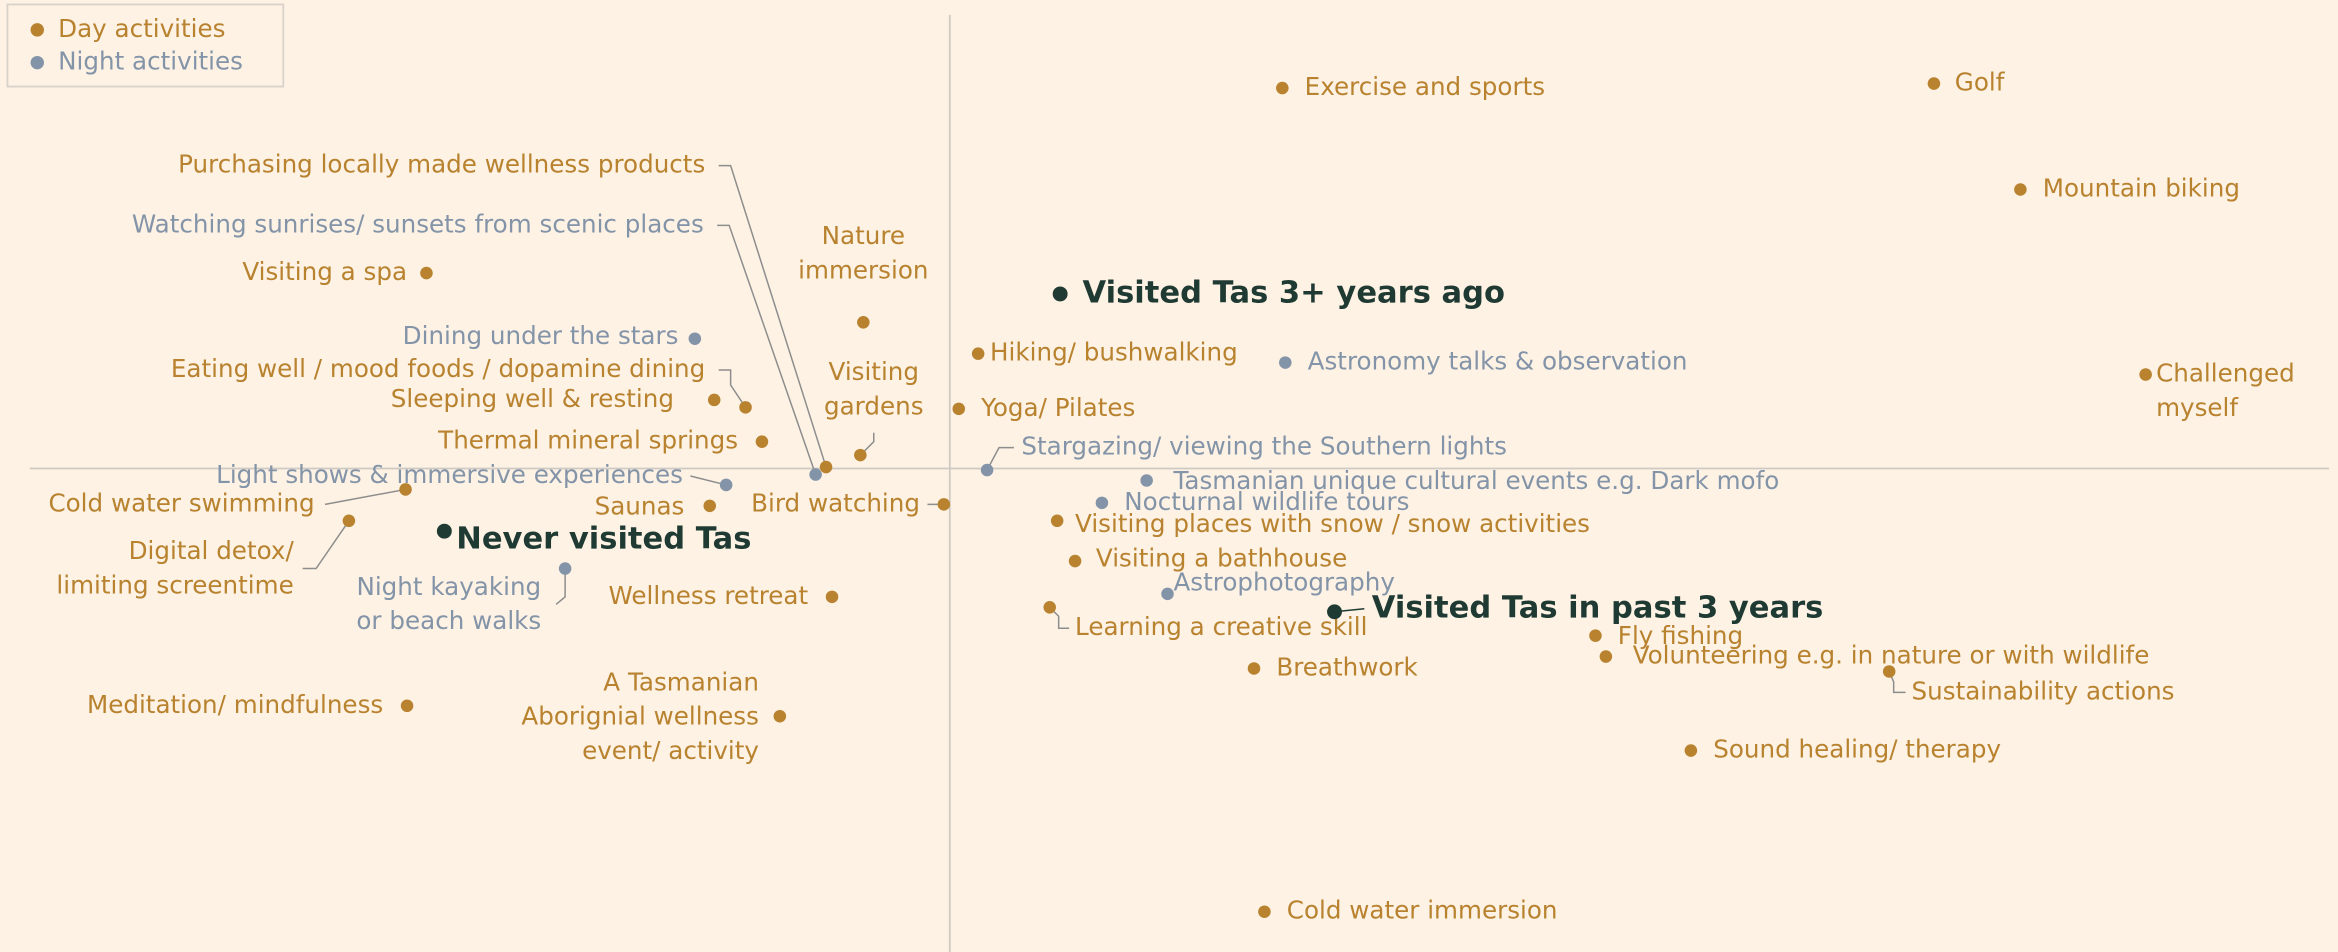 This screenshot has height=952, width=2338. What do you see at coordinates (1266, 501) in the screenshot?
I see `point-label: Nocturnal wildlife tours` at bounding box center [1266, 501].